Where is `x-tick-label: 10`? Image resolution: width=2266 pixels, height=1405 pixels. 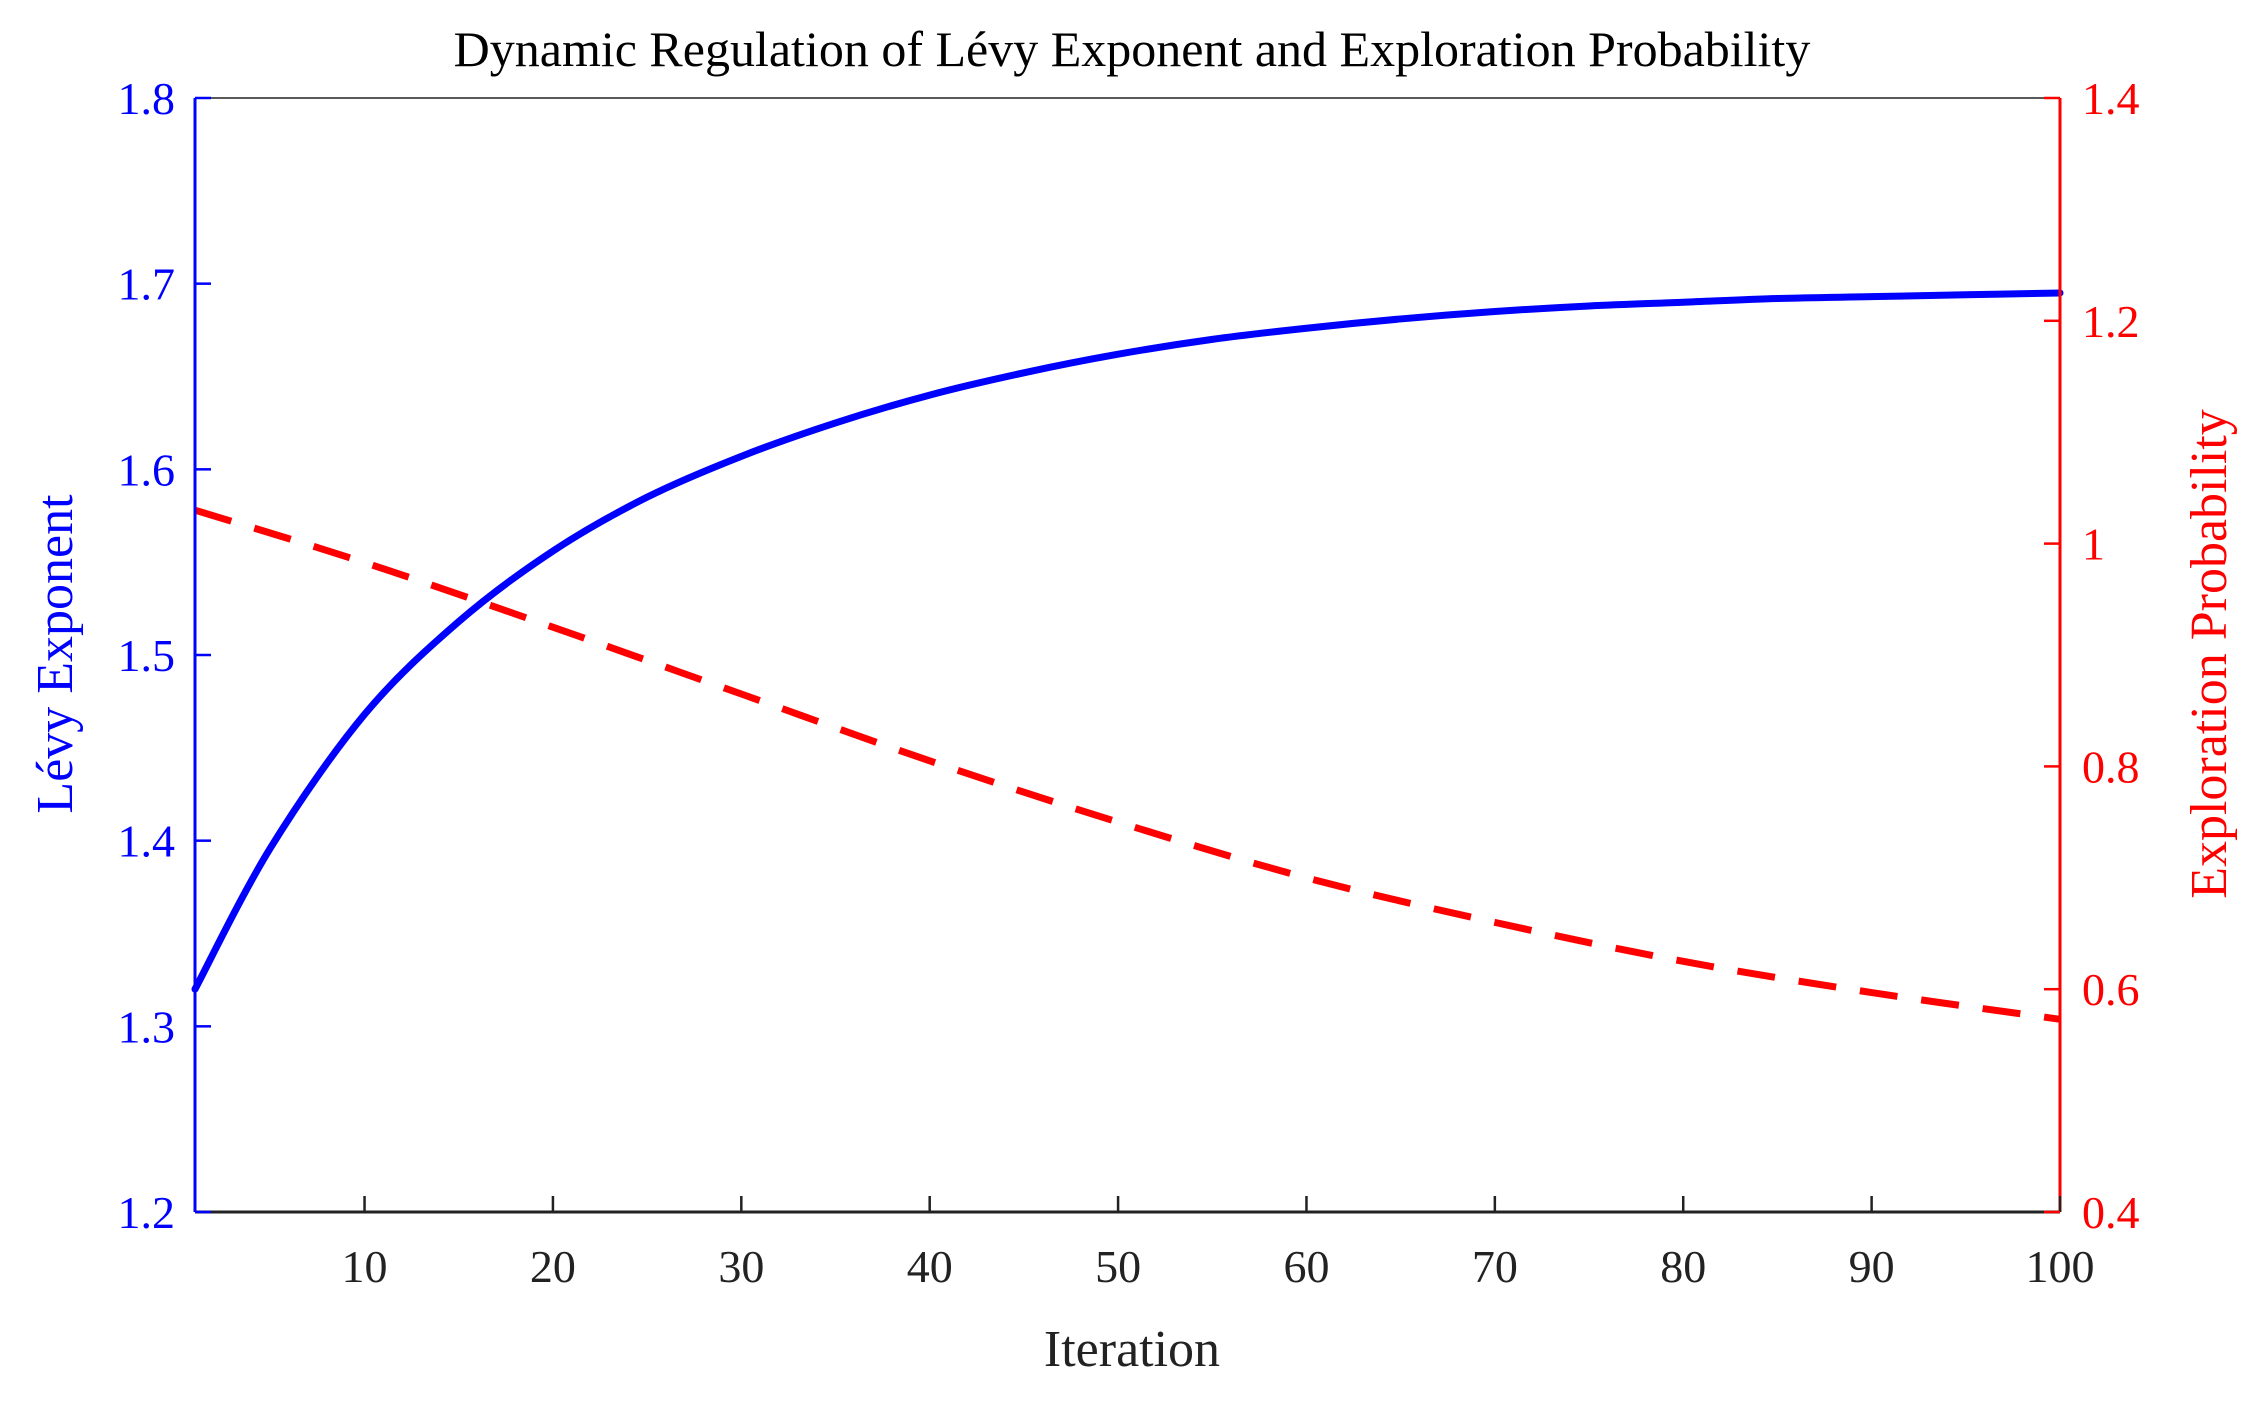
x-tick-label: 10 is located at coordinates (365, 1266).